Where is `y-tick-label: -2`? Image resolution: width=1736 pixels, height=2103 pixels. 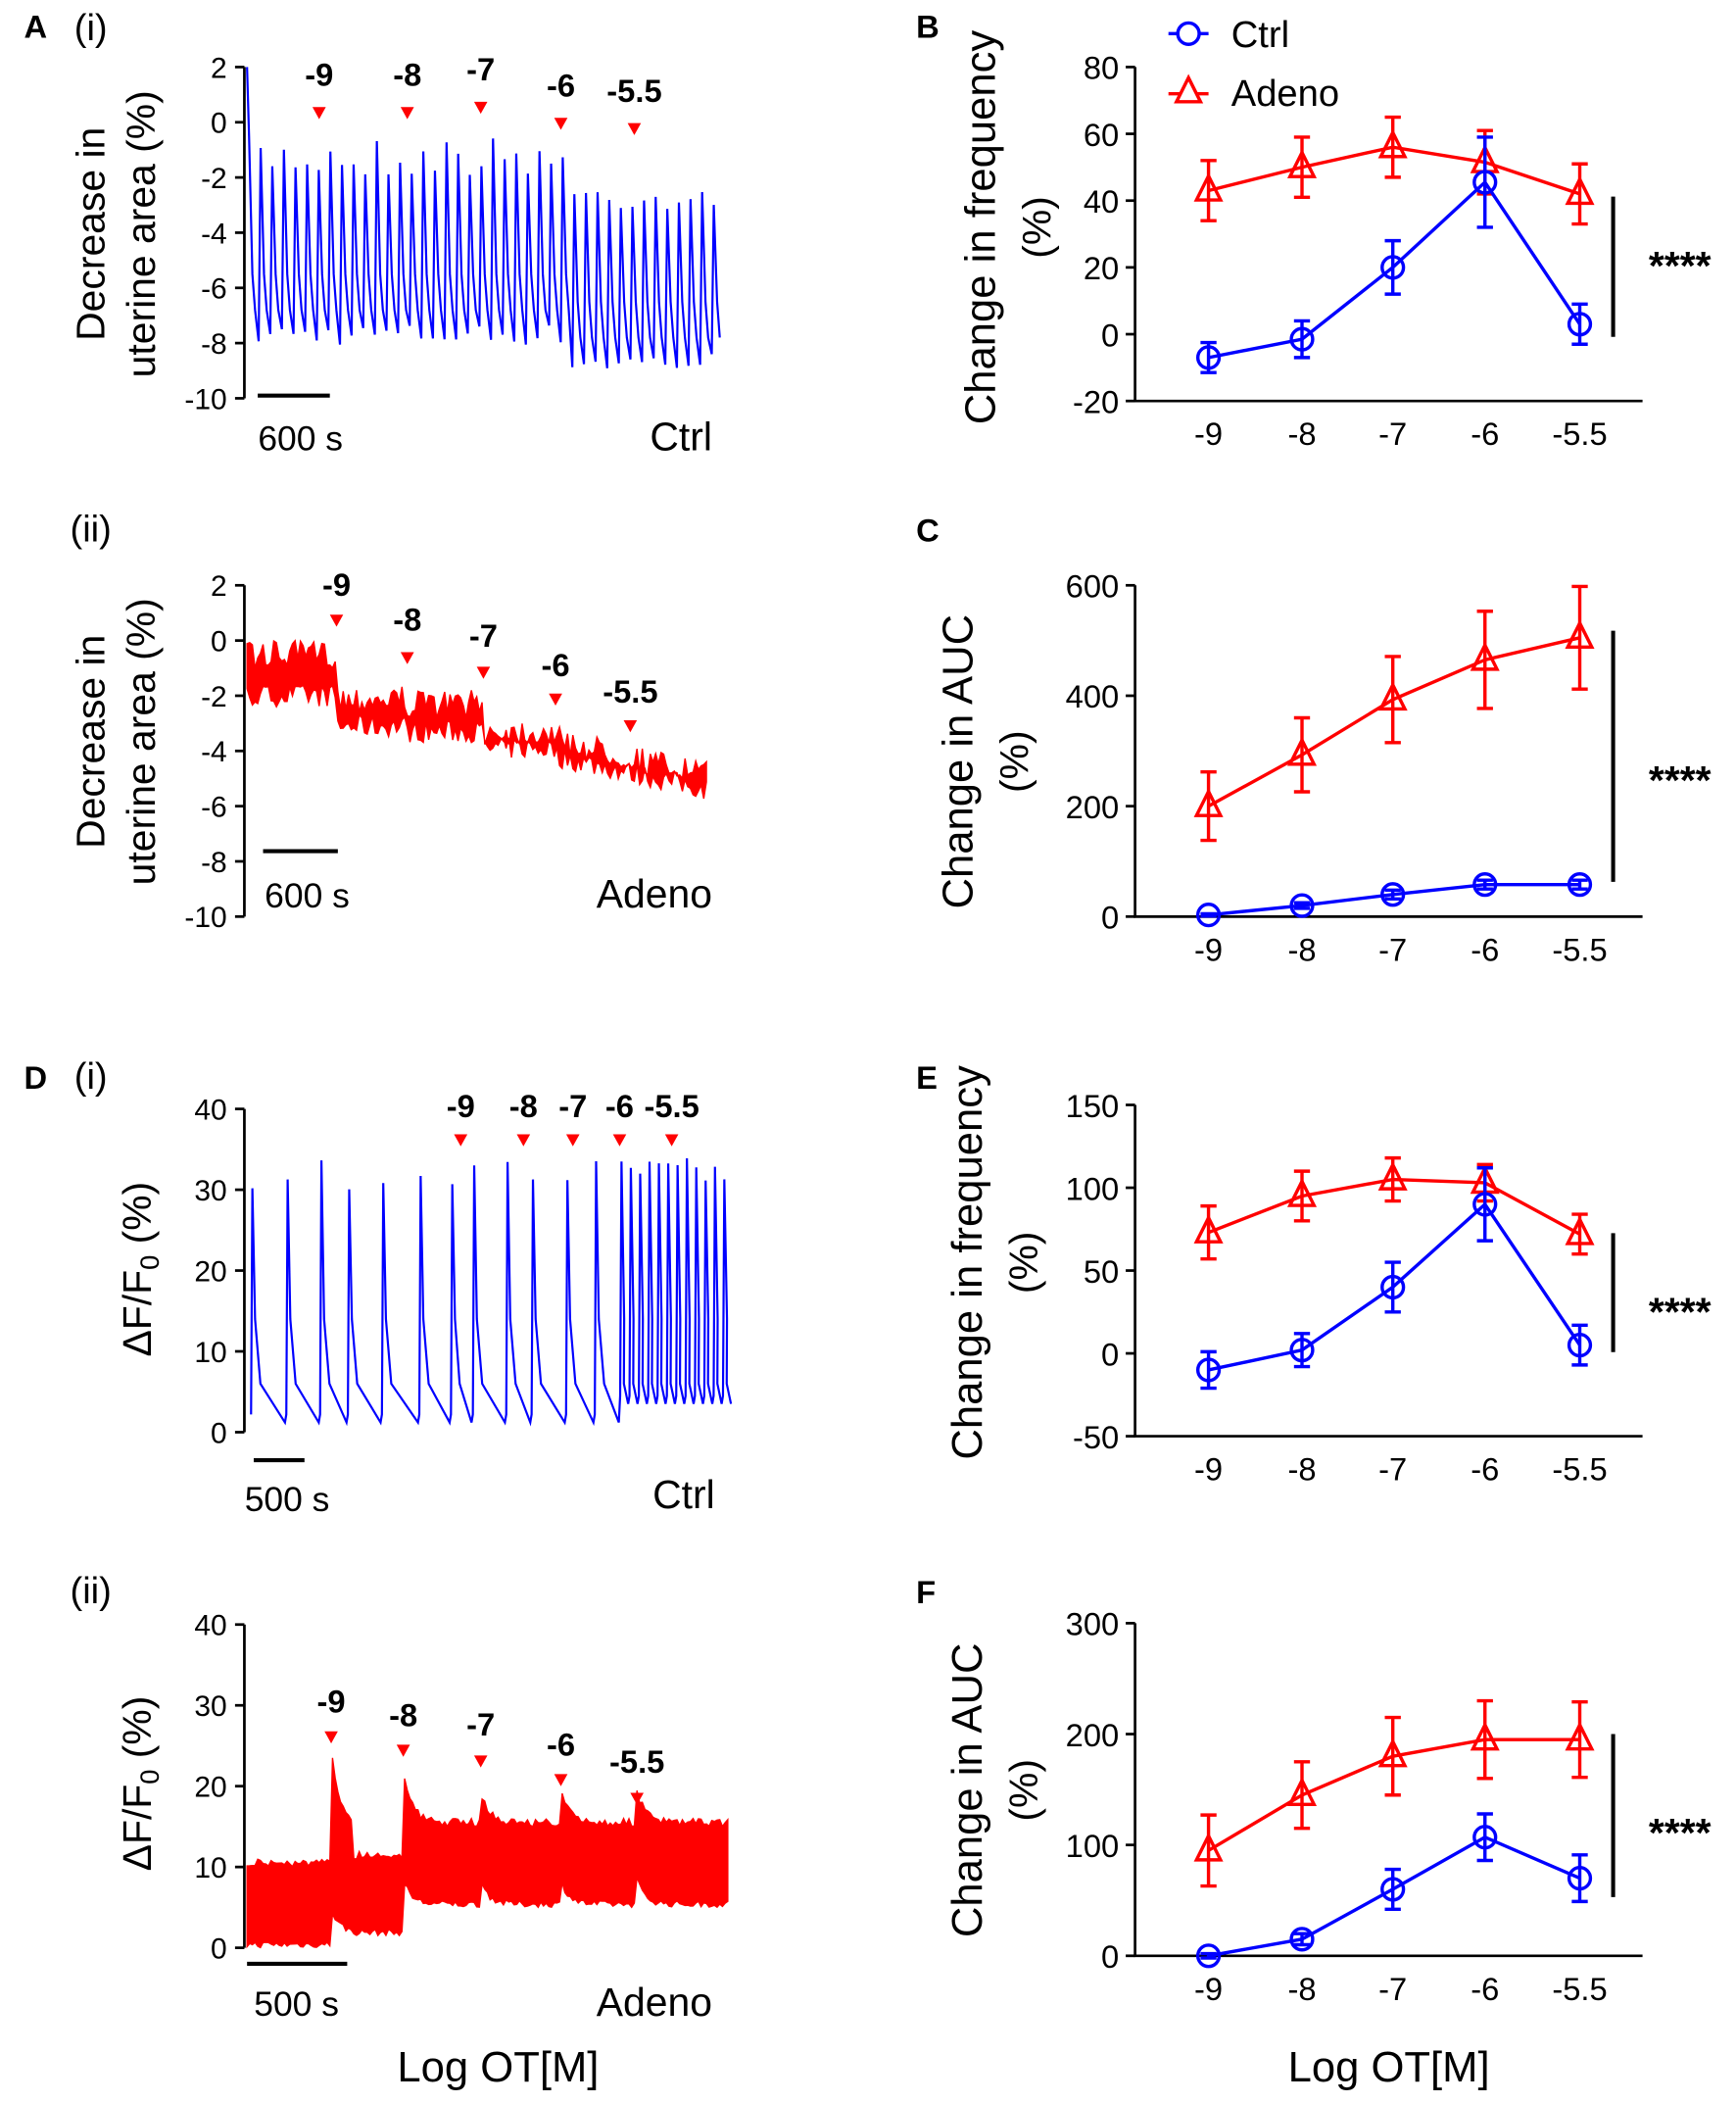 y-tick-label: -2 is located at coordinates (214, 697).